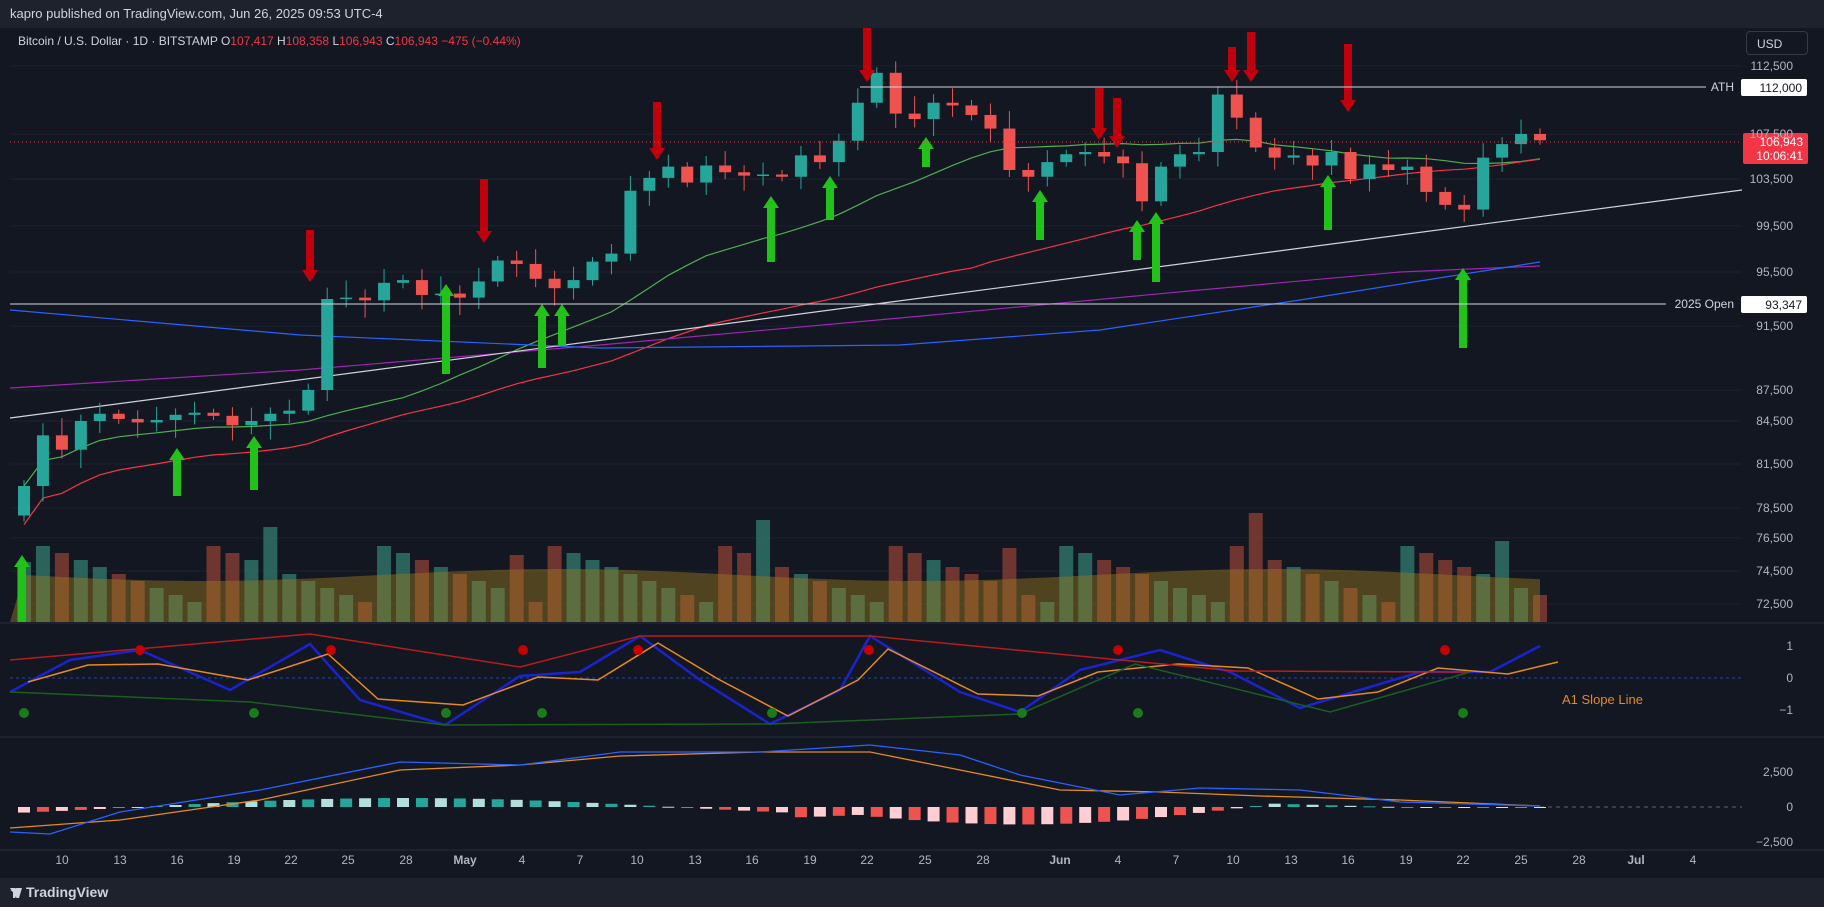 This screenshot has width=1824, height=907. I want to click on time-tick-label: May, so click(465, 860).